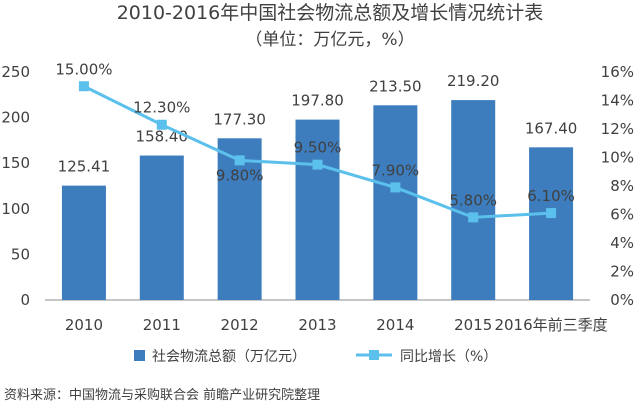 The image size is (640, 409). I want to click on x-tick-label: 2011, so click(162, 325).